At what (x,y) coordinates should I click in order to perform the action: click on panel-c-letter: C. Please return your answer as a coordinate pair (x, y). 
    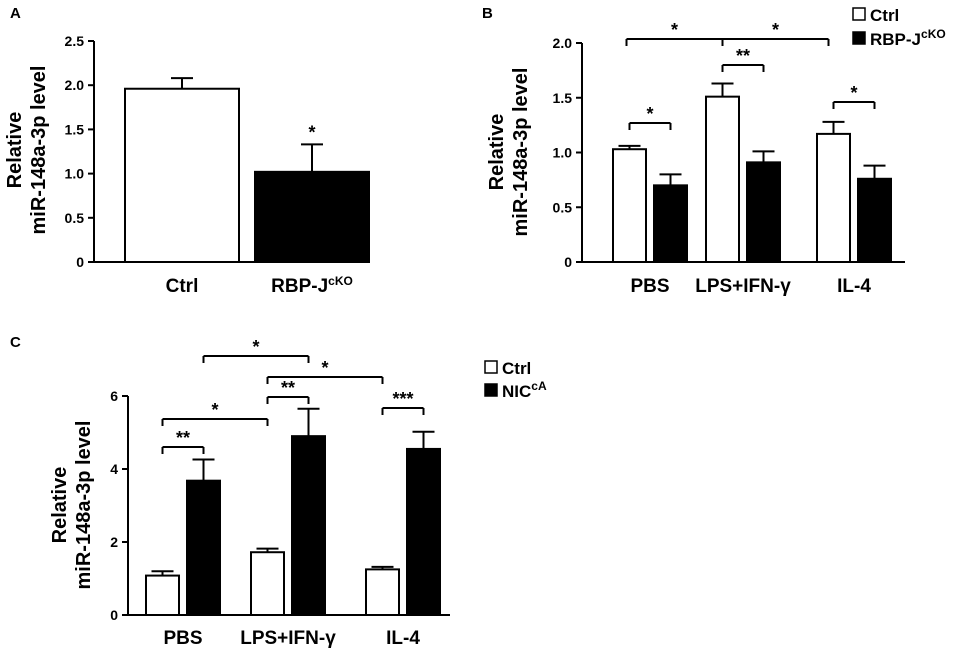
    Looking at the image, I should click on (15, 342).